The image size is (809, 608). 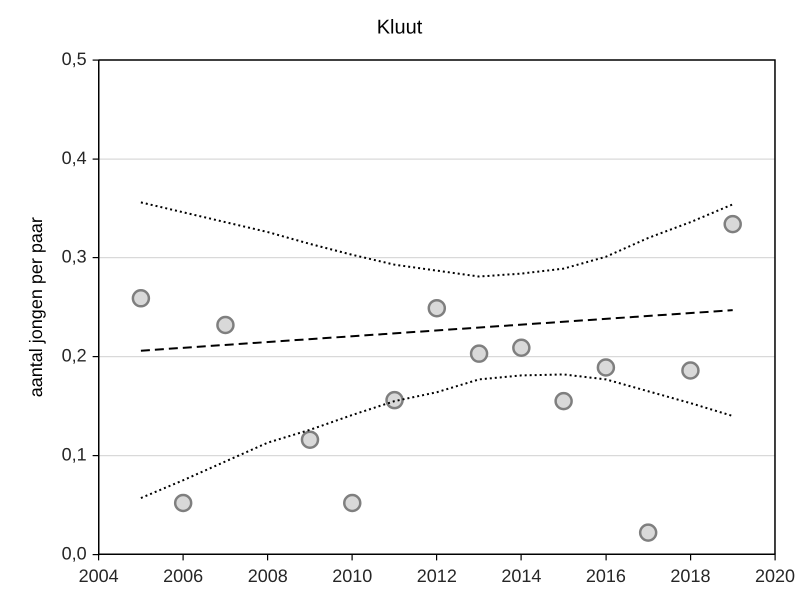 I want to click on y-axis-title: aantal jongen per paar, so click(x=36, y=307).